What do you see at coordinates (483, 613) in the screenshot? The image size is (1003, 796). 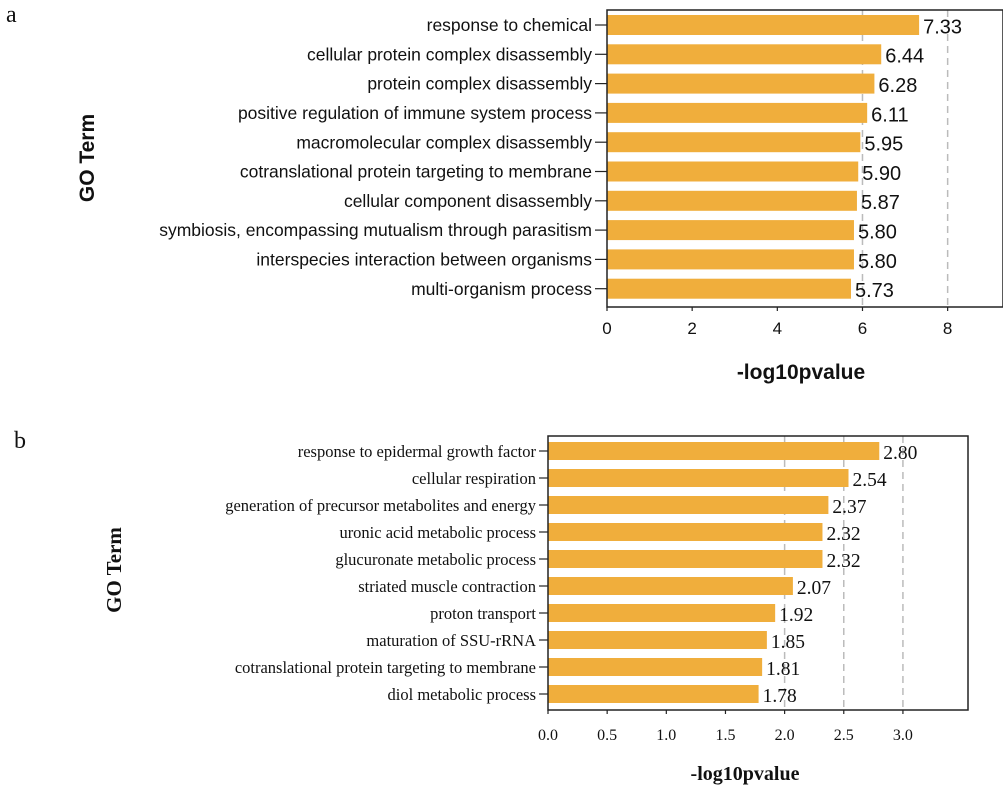 I see `category-label: proton transport` at bounding box center [483, 613].